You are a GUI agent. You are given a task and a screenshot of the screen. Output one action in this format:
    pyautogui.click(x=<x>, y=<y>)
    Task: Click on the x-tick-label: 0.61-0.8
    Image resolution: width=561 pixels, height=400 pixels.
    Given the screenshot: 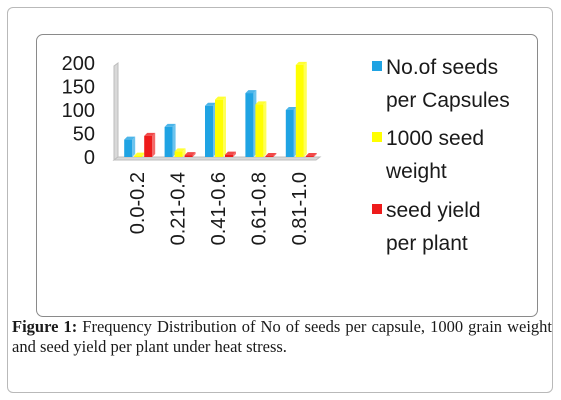 What is the action you would take?
    pyautogui.click(x=259, y=208)
    